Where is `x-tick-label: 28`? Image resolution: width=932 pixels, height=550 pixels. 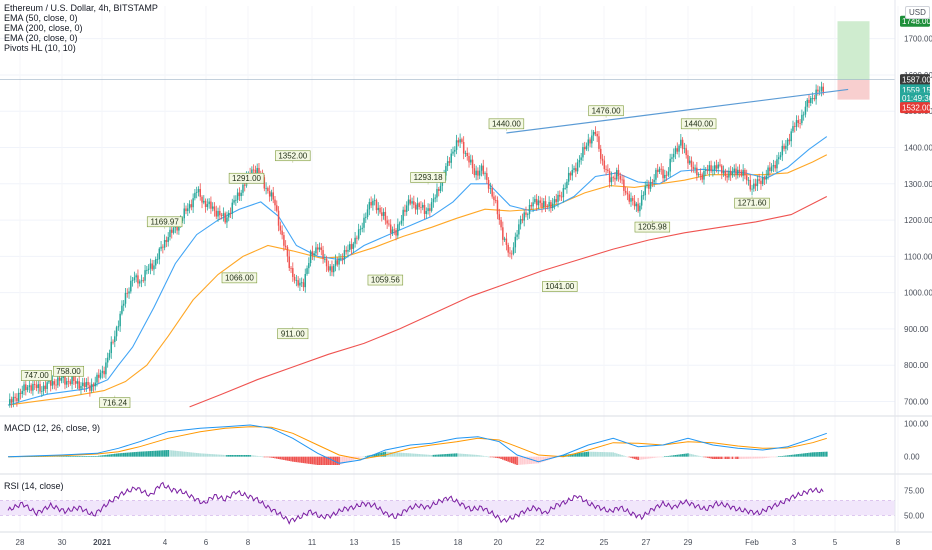 x-tick-label: 28 is located at coordinates (20, 542).